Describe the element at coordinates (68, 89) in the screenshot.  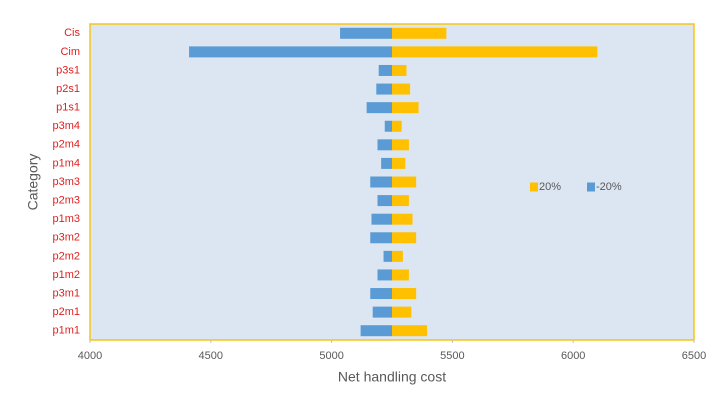
I see `y-tick-label: p2s1` at that location.